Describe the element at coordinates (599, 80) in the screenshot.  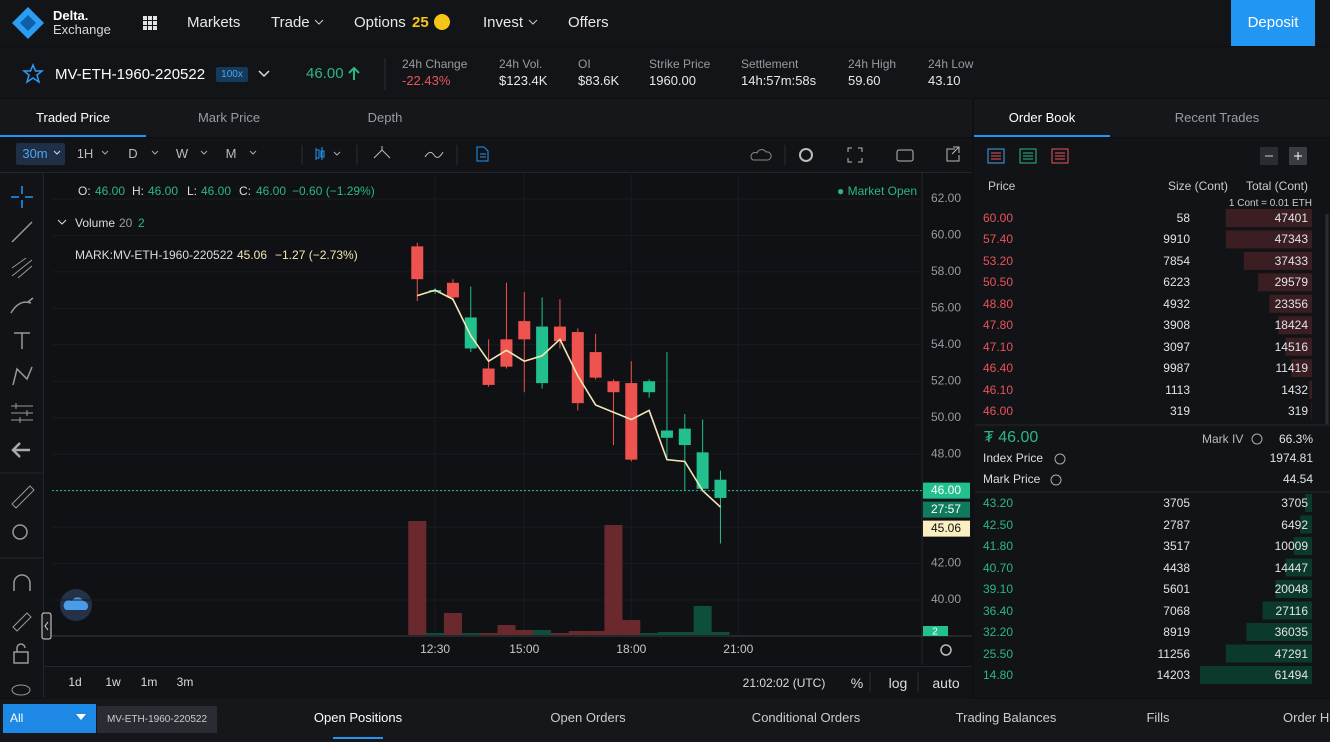
I see `stat-value: $83.6K` at that location.